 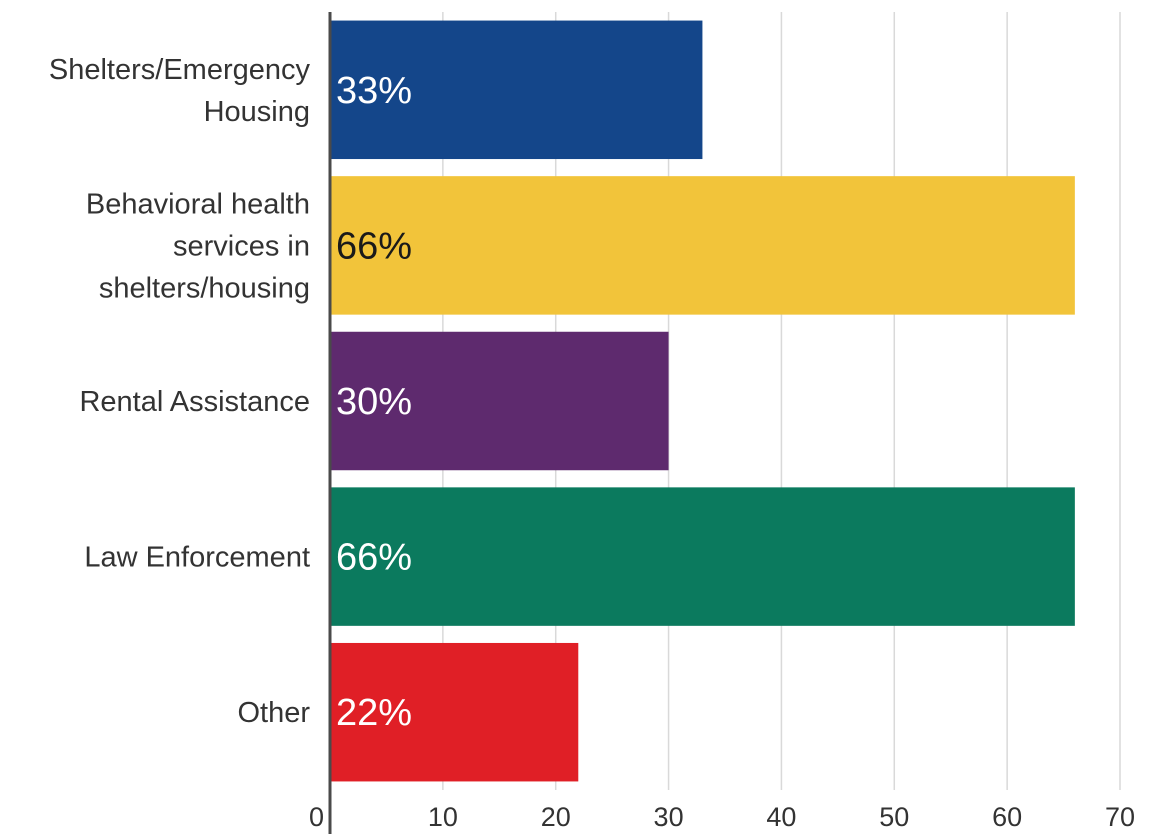 I want to click on category-label-line: Law Enforcement, so click(x=197, y=558).